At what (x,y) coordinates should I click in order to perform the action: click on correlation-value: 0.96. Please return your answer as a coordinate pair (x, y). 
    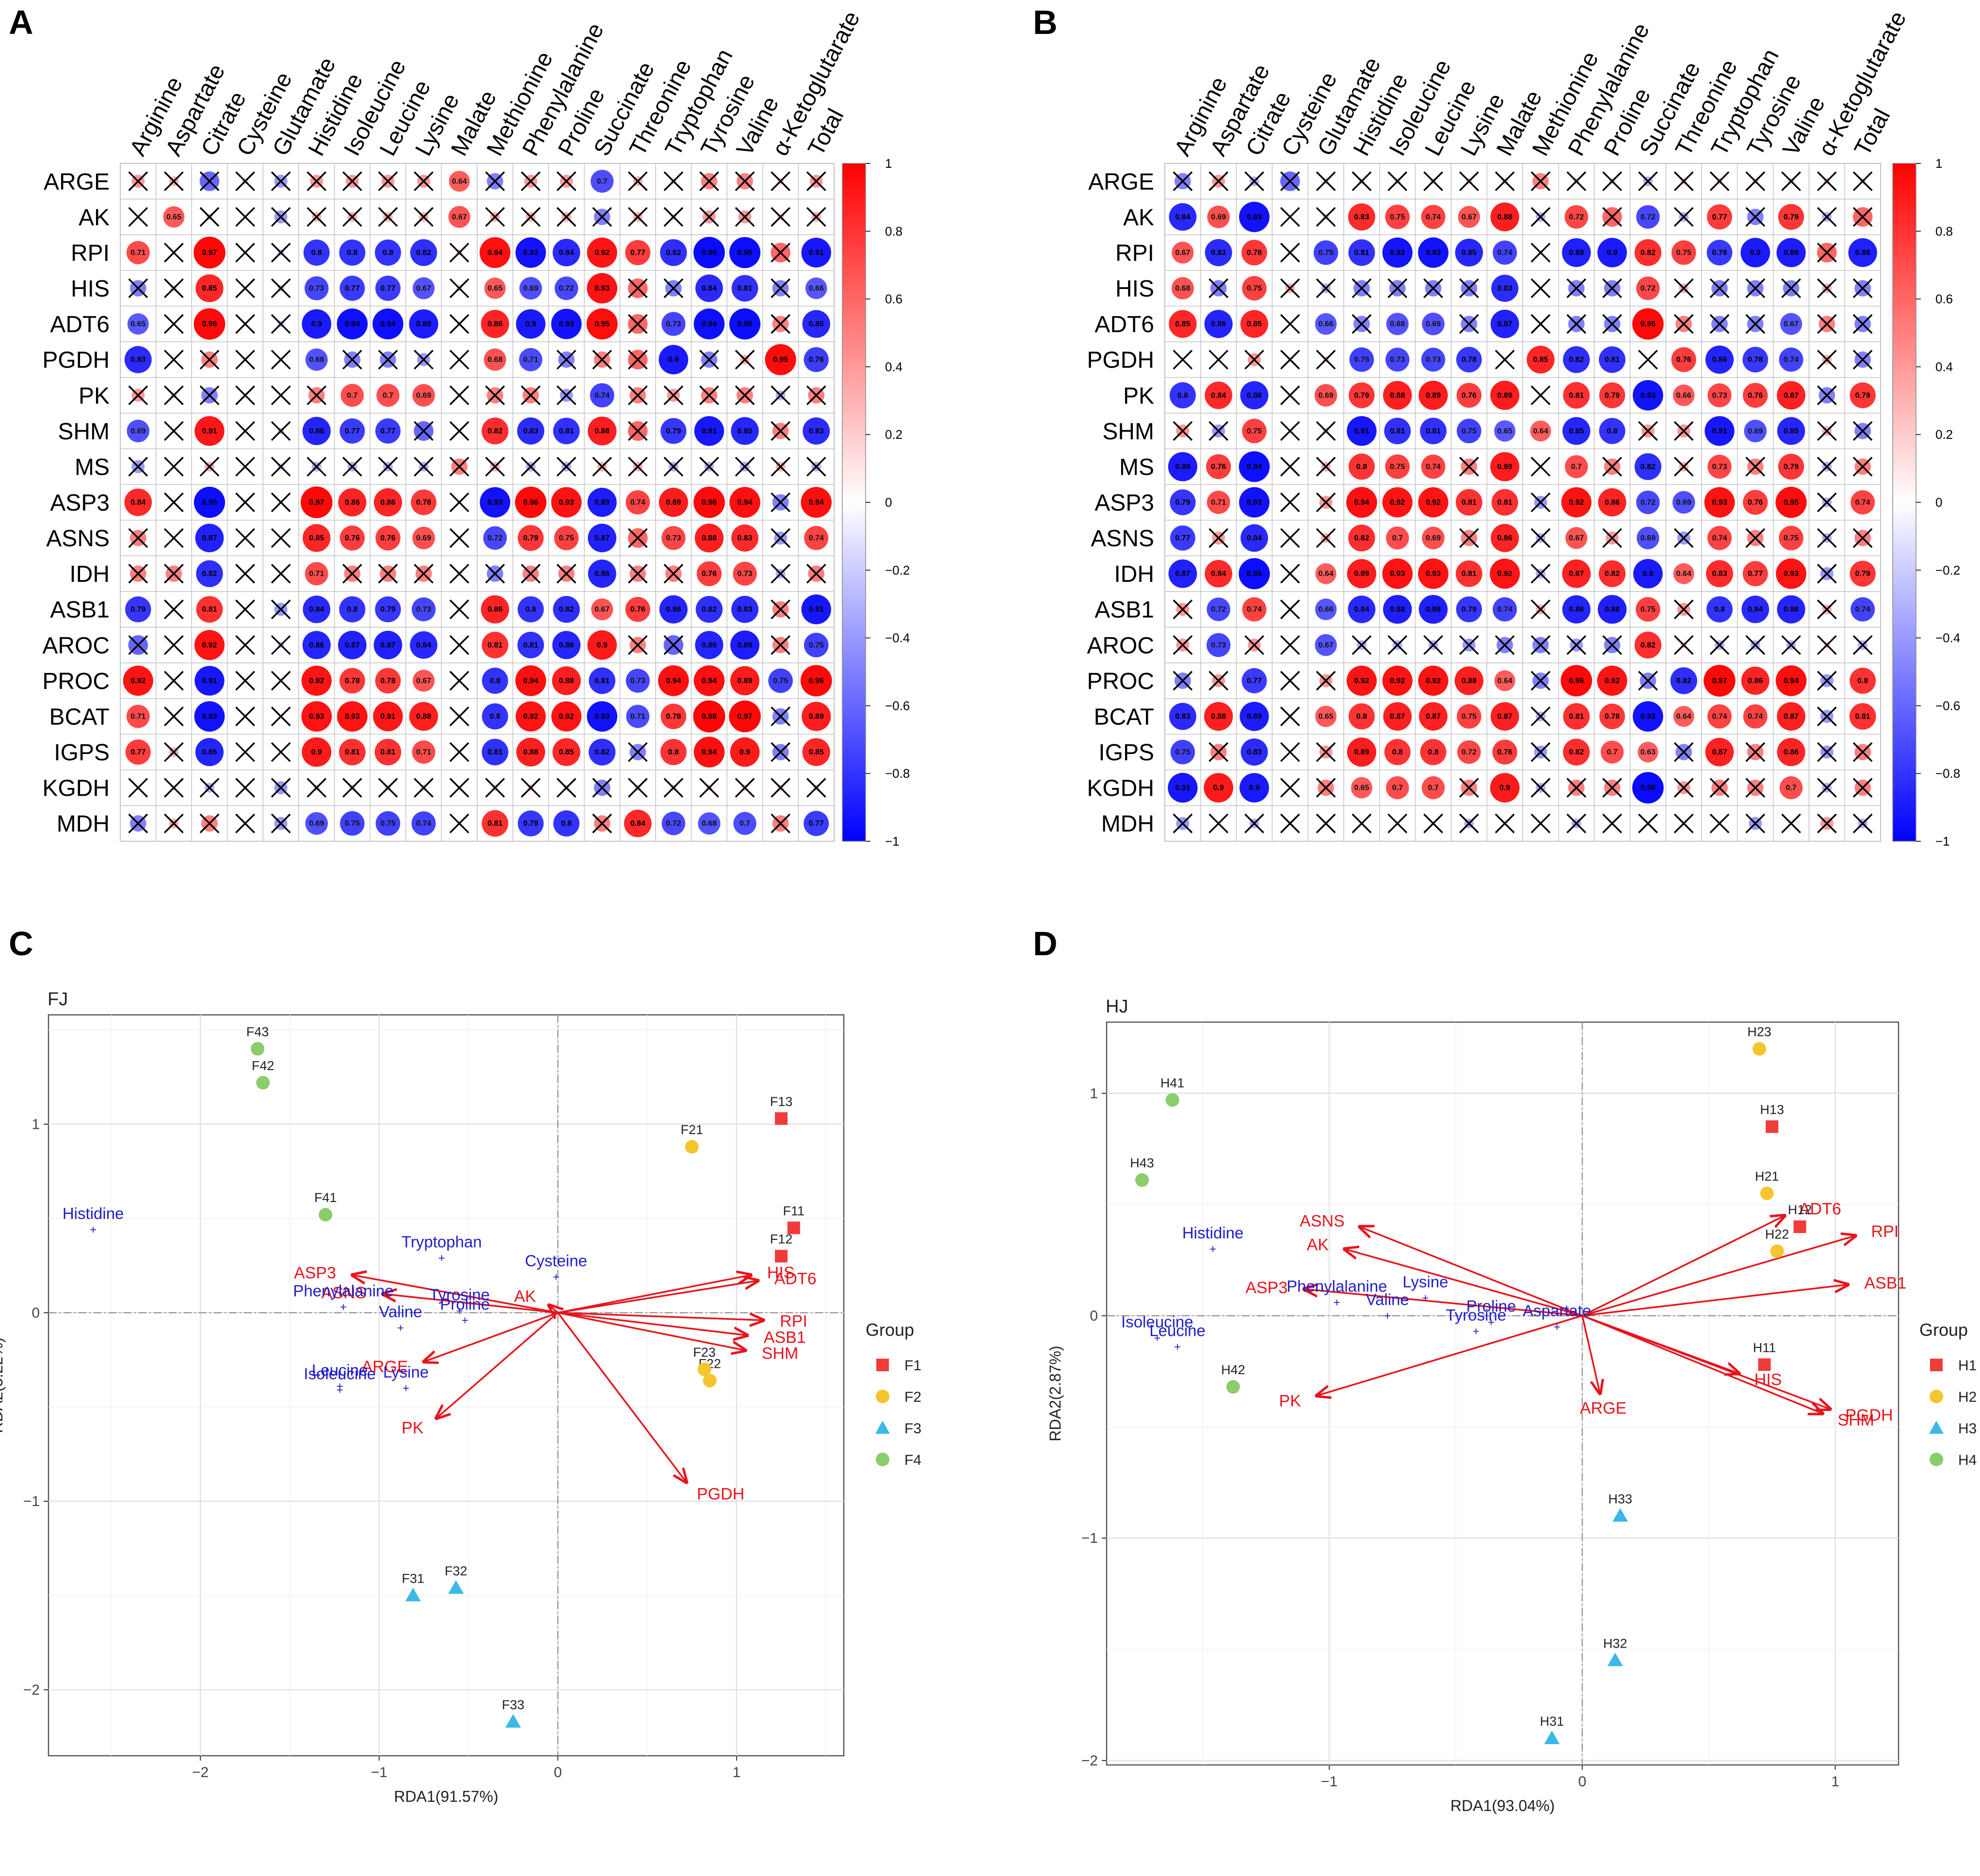
    Looking at the image, I should click on (530, 503).